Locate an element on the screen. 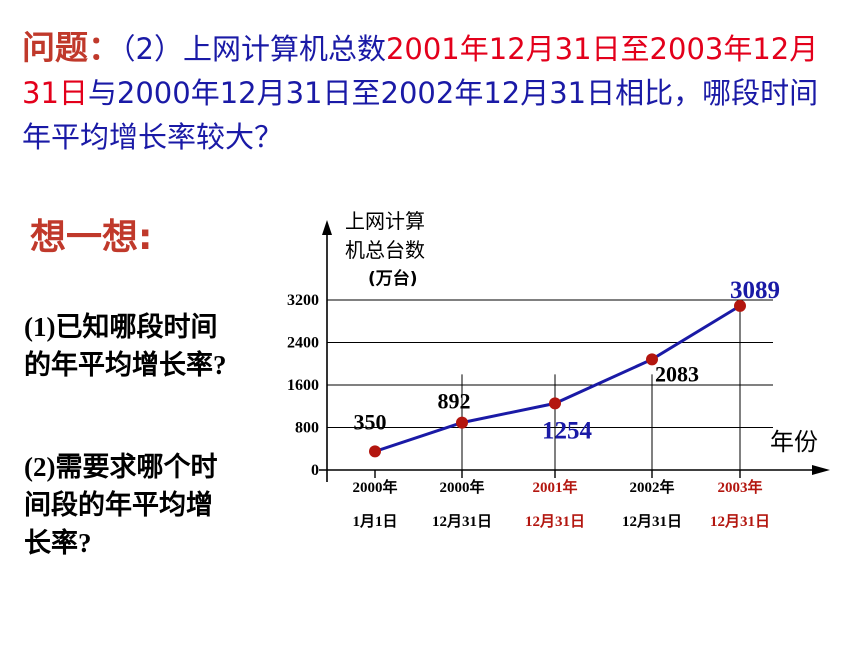 The height and width of the screenshot is (645, 860). y-tick-label: 3200 is located at coordinates (303, 300).